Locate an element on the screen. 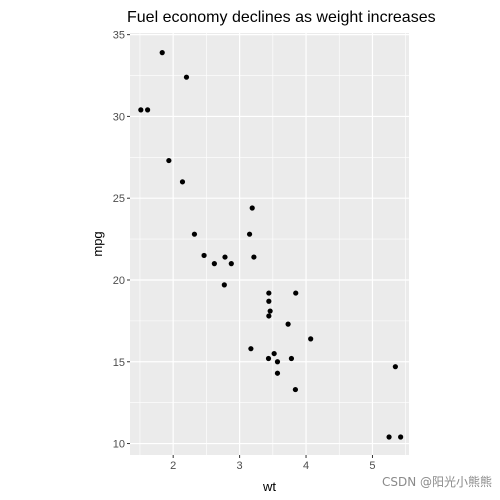 This screenshot has height=500, width=500. watermark-text: CSDN @阳光小熊熊 is located at coordinates (436, 482).